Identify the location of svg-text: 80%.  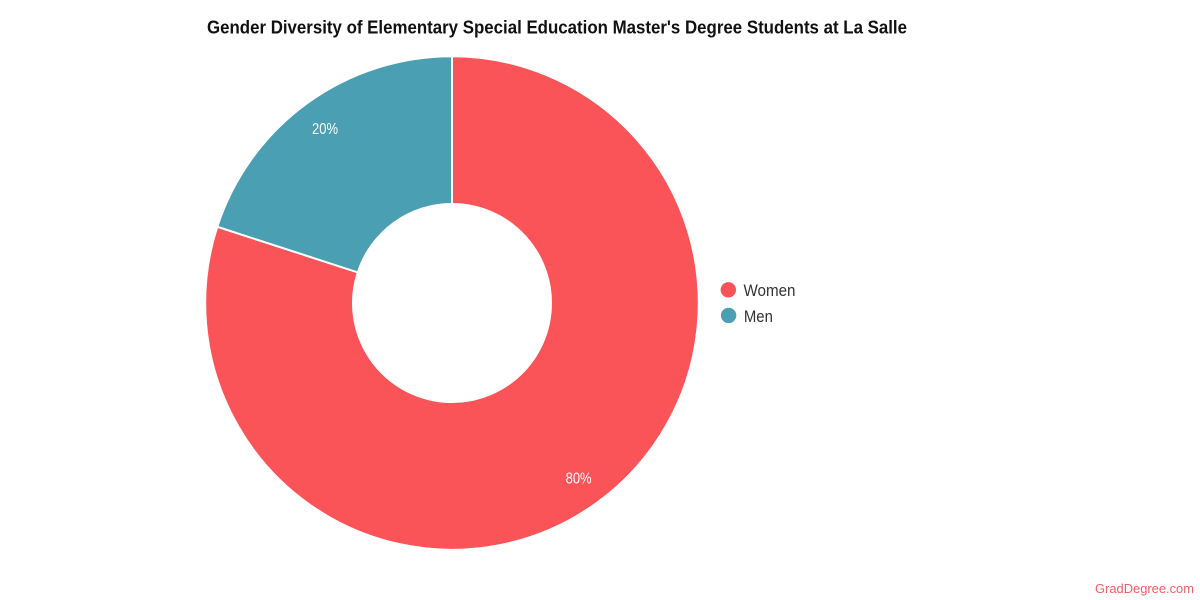
(579, 478).